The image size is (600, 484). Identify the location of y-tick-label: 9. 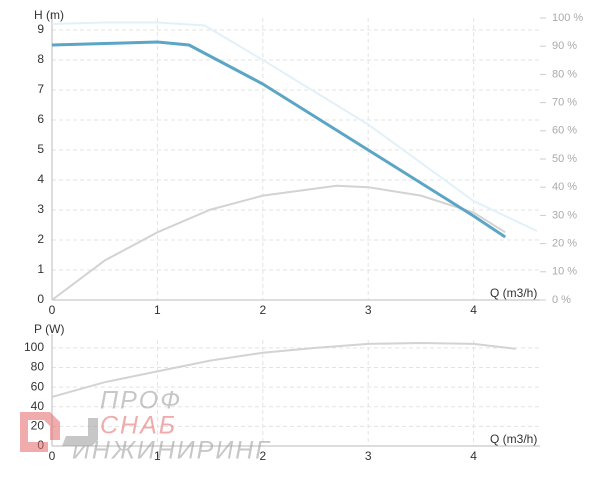
(40, 29).